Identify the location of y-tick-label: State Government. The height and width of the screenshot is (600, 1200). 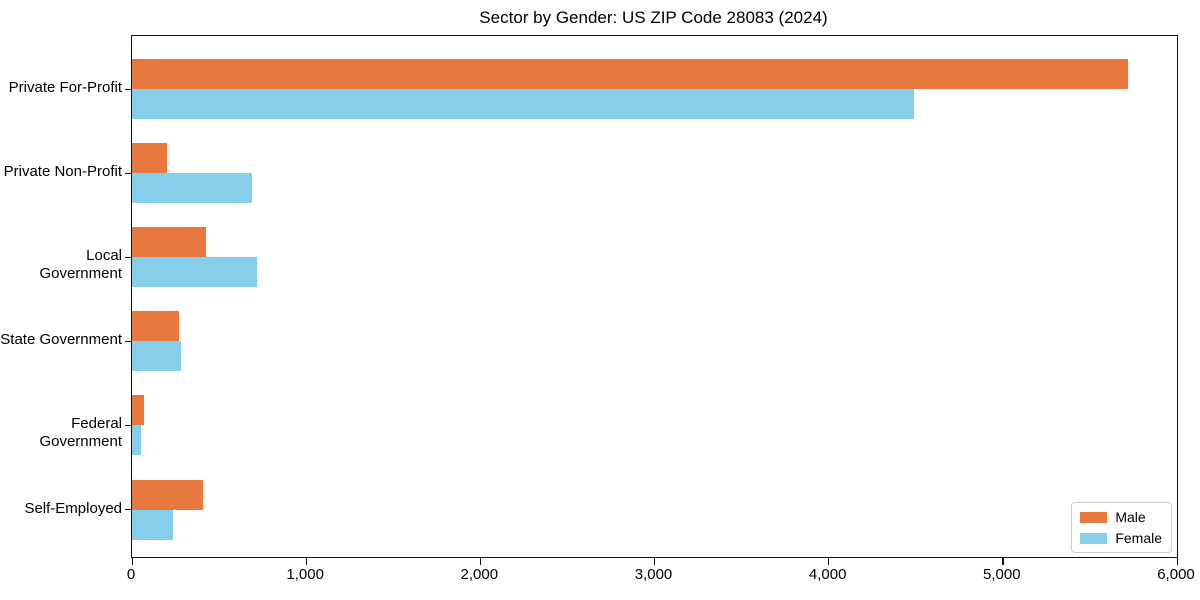
(61, 340).